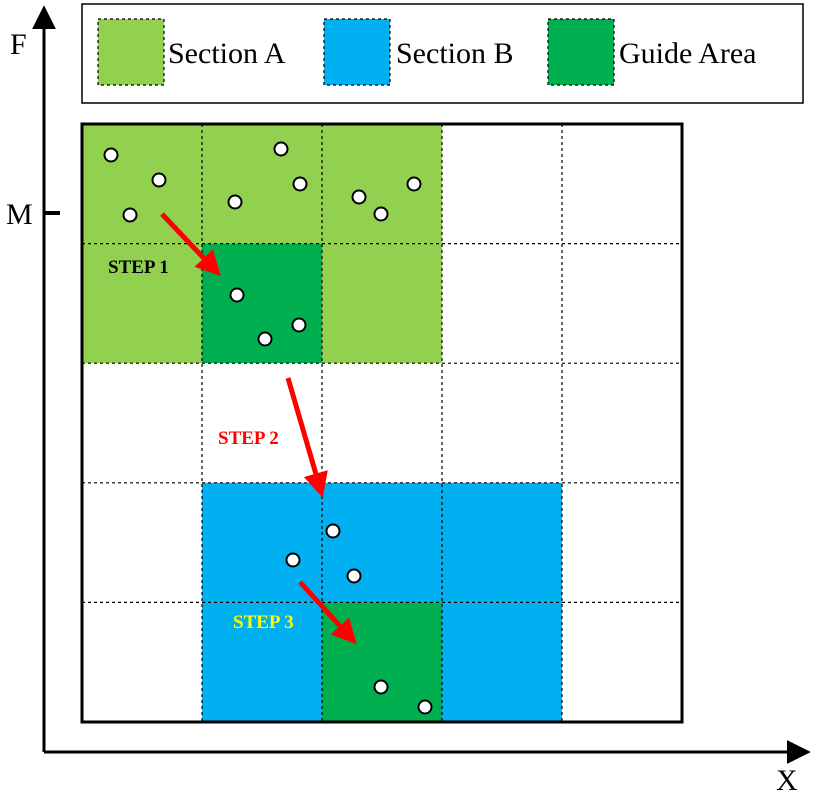 This screenshot has height=798, width=817. What do you see at coordinates (357, 52) in the screenshot?
I see `legend-swatch-section-b` at bounding box center [357, 52].